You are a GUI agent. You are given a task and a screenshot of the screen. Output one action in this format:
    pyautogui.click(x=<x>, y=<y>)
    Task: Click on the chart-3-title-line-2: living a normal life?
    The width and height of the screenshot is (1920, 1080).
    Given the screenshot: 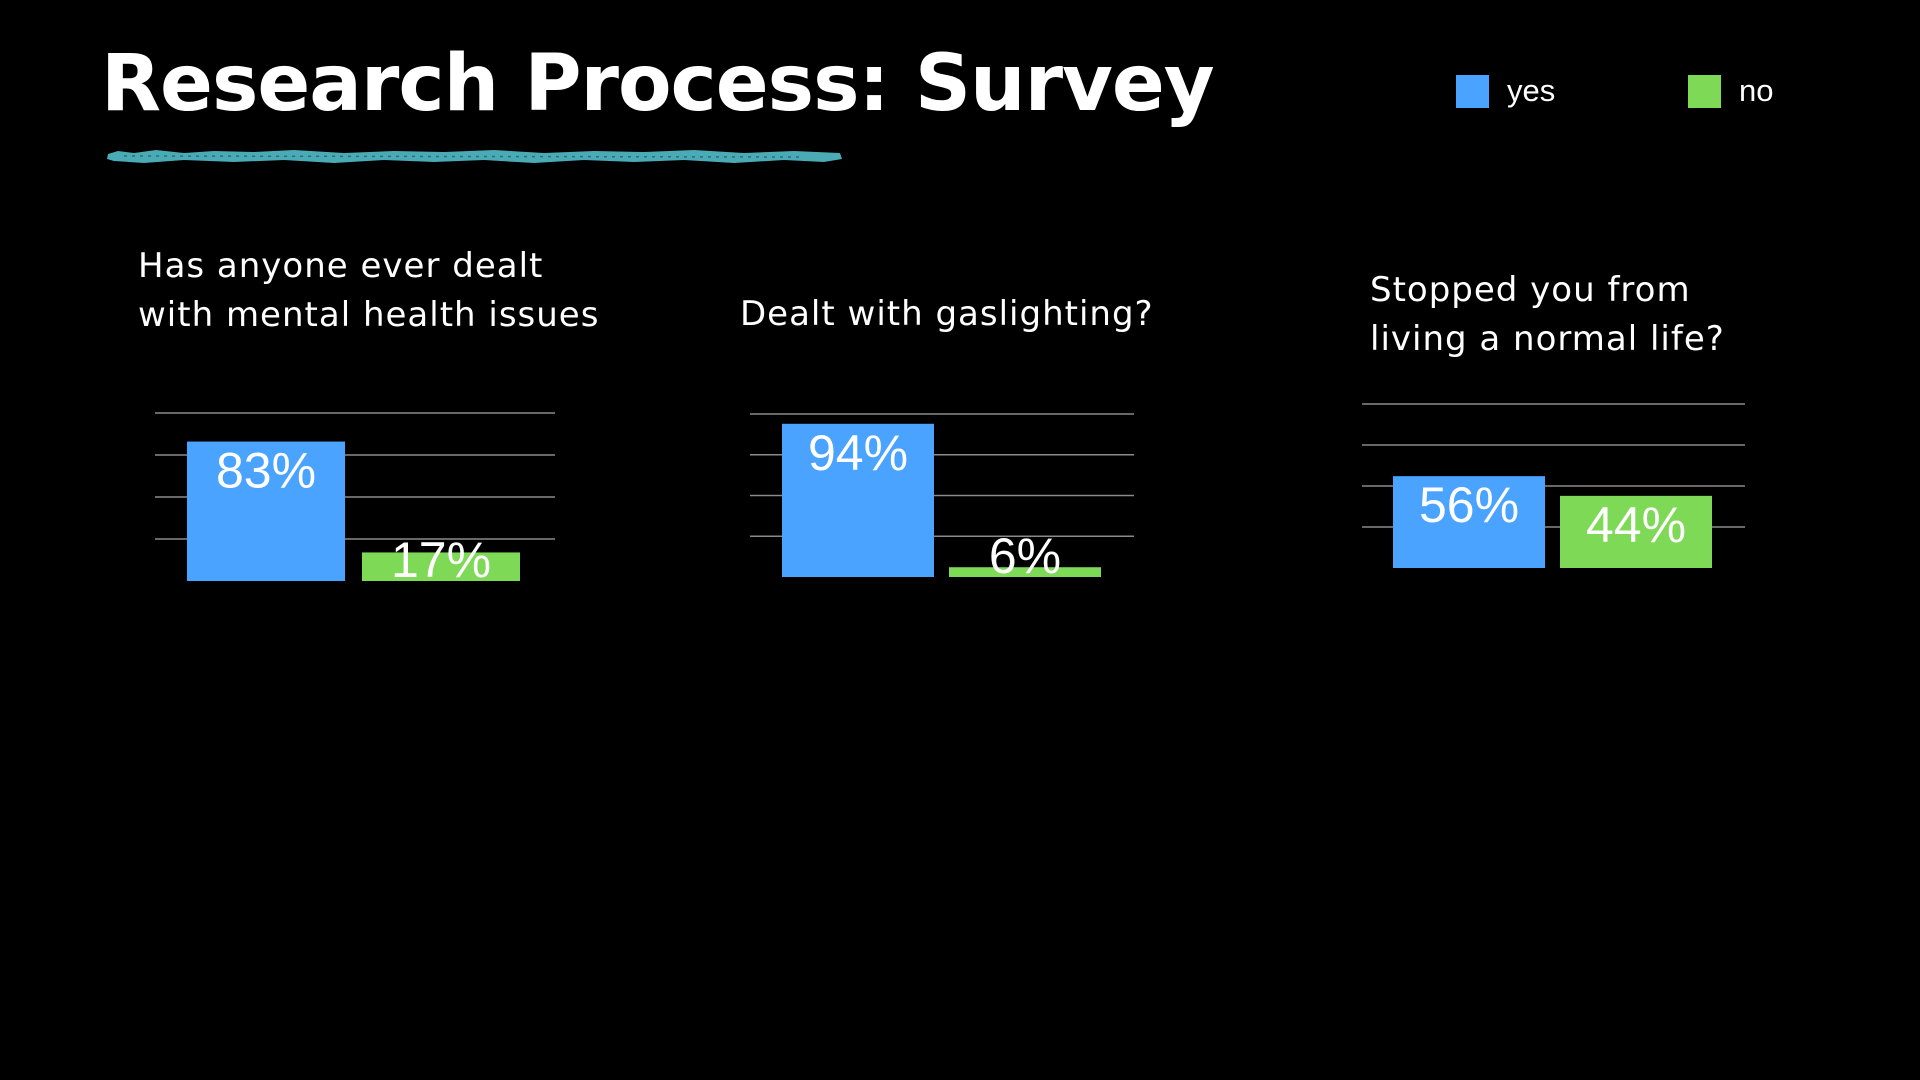 What is the action you would take?
    pyautogui.click(x=1547, y=339)
    